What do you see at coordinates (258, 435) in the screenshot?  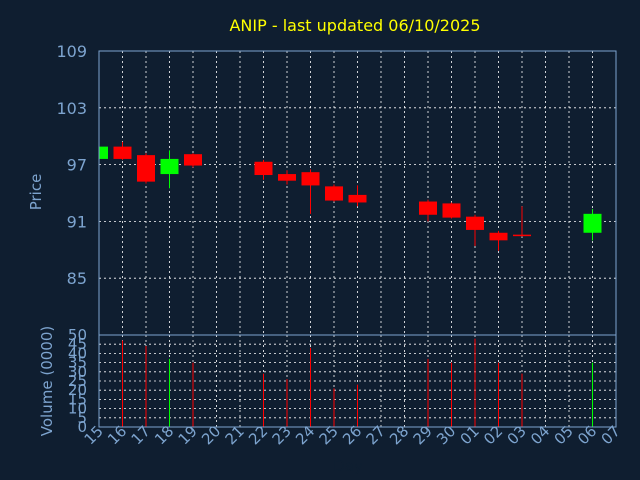 I see `x-tick-label: 22` at bounding box center [258, 435].